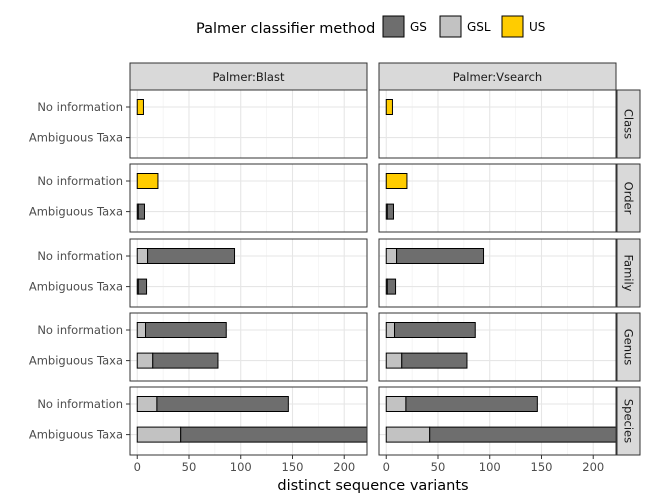  I want to click on panel-palmer-blast-genus, so click(248, 347).